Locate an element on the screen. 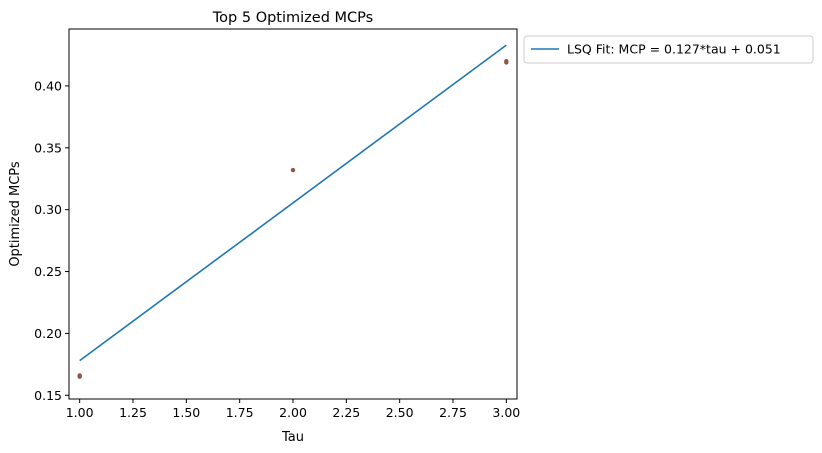 Image resolution: width=822 pixels, height=453 pixels. x-tick-label: 1.50 is located at coordinates (186, 412).